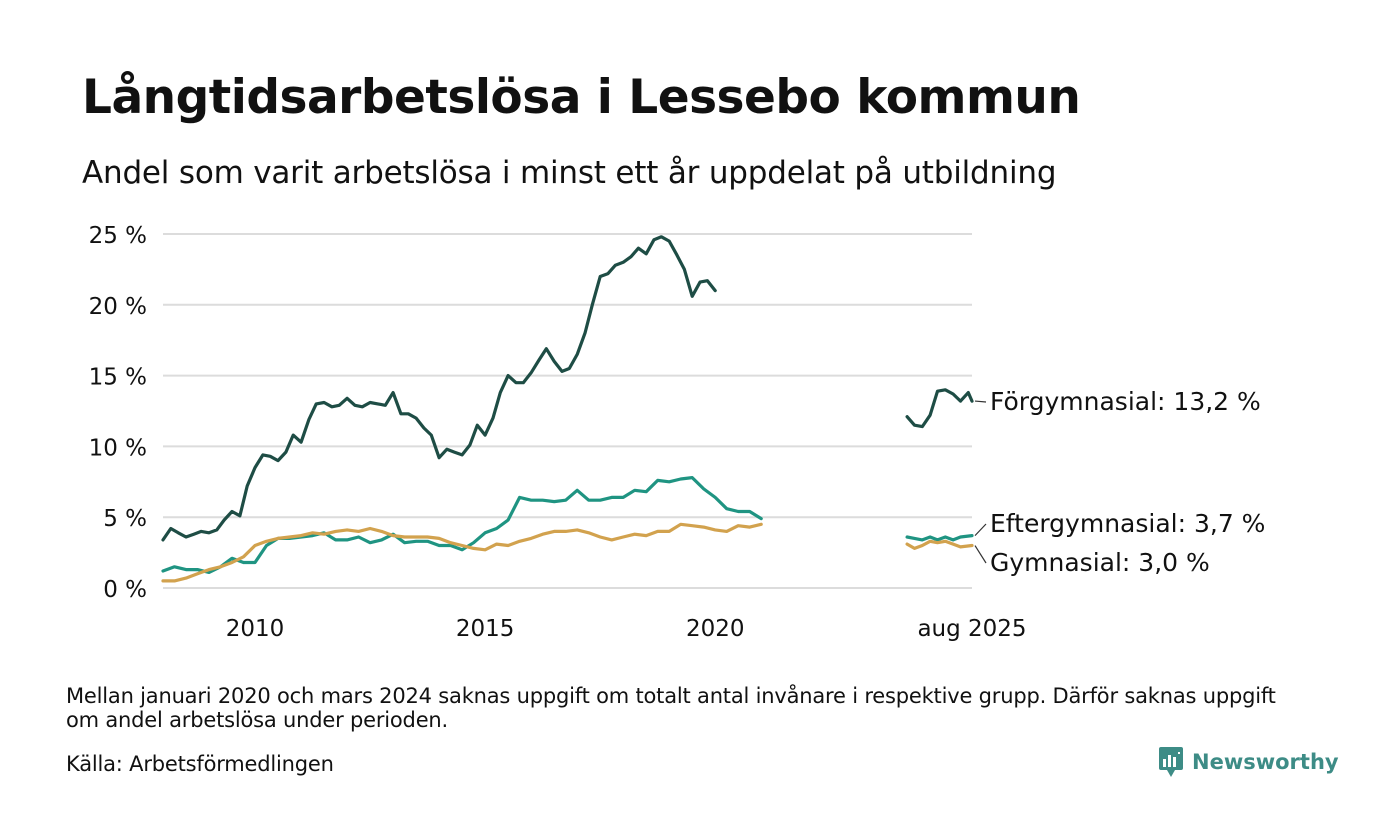  I want to click on y-tick-label: 0 %, so click(125, 590).